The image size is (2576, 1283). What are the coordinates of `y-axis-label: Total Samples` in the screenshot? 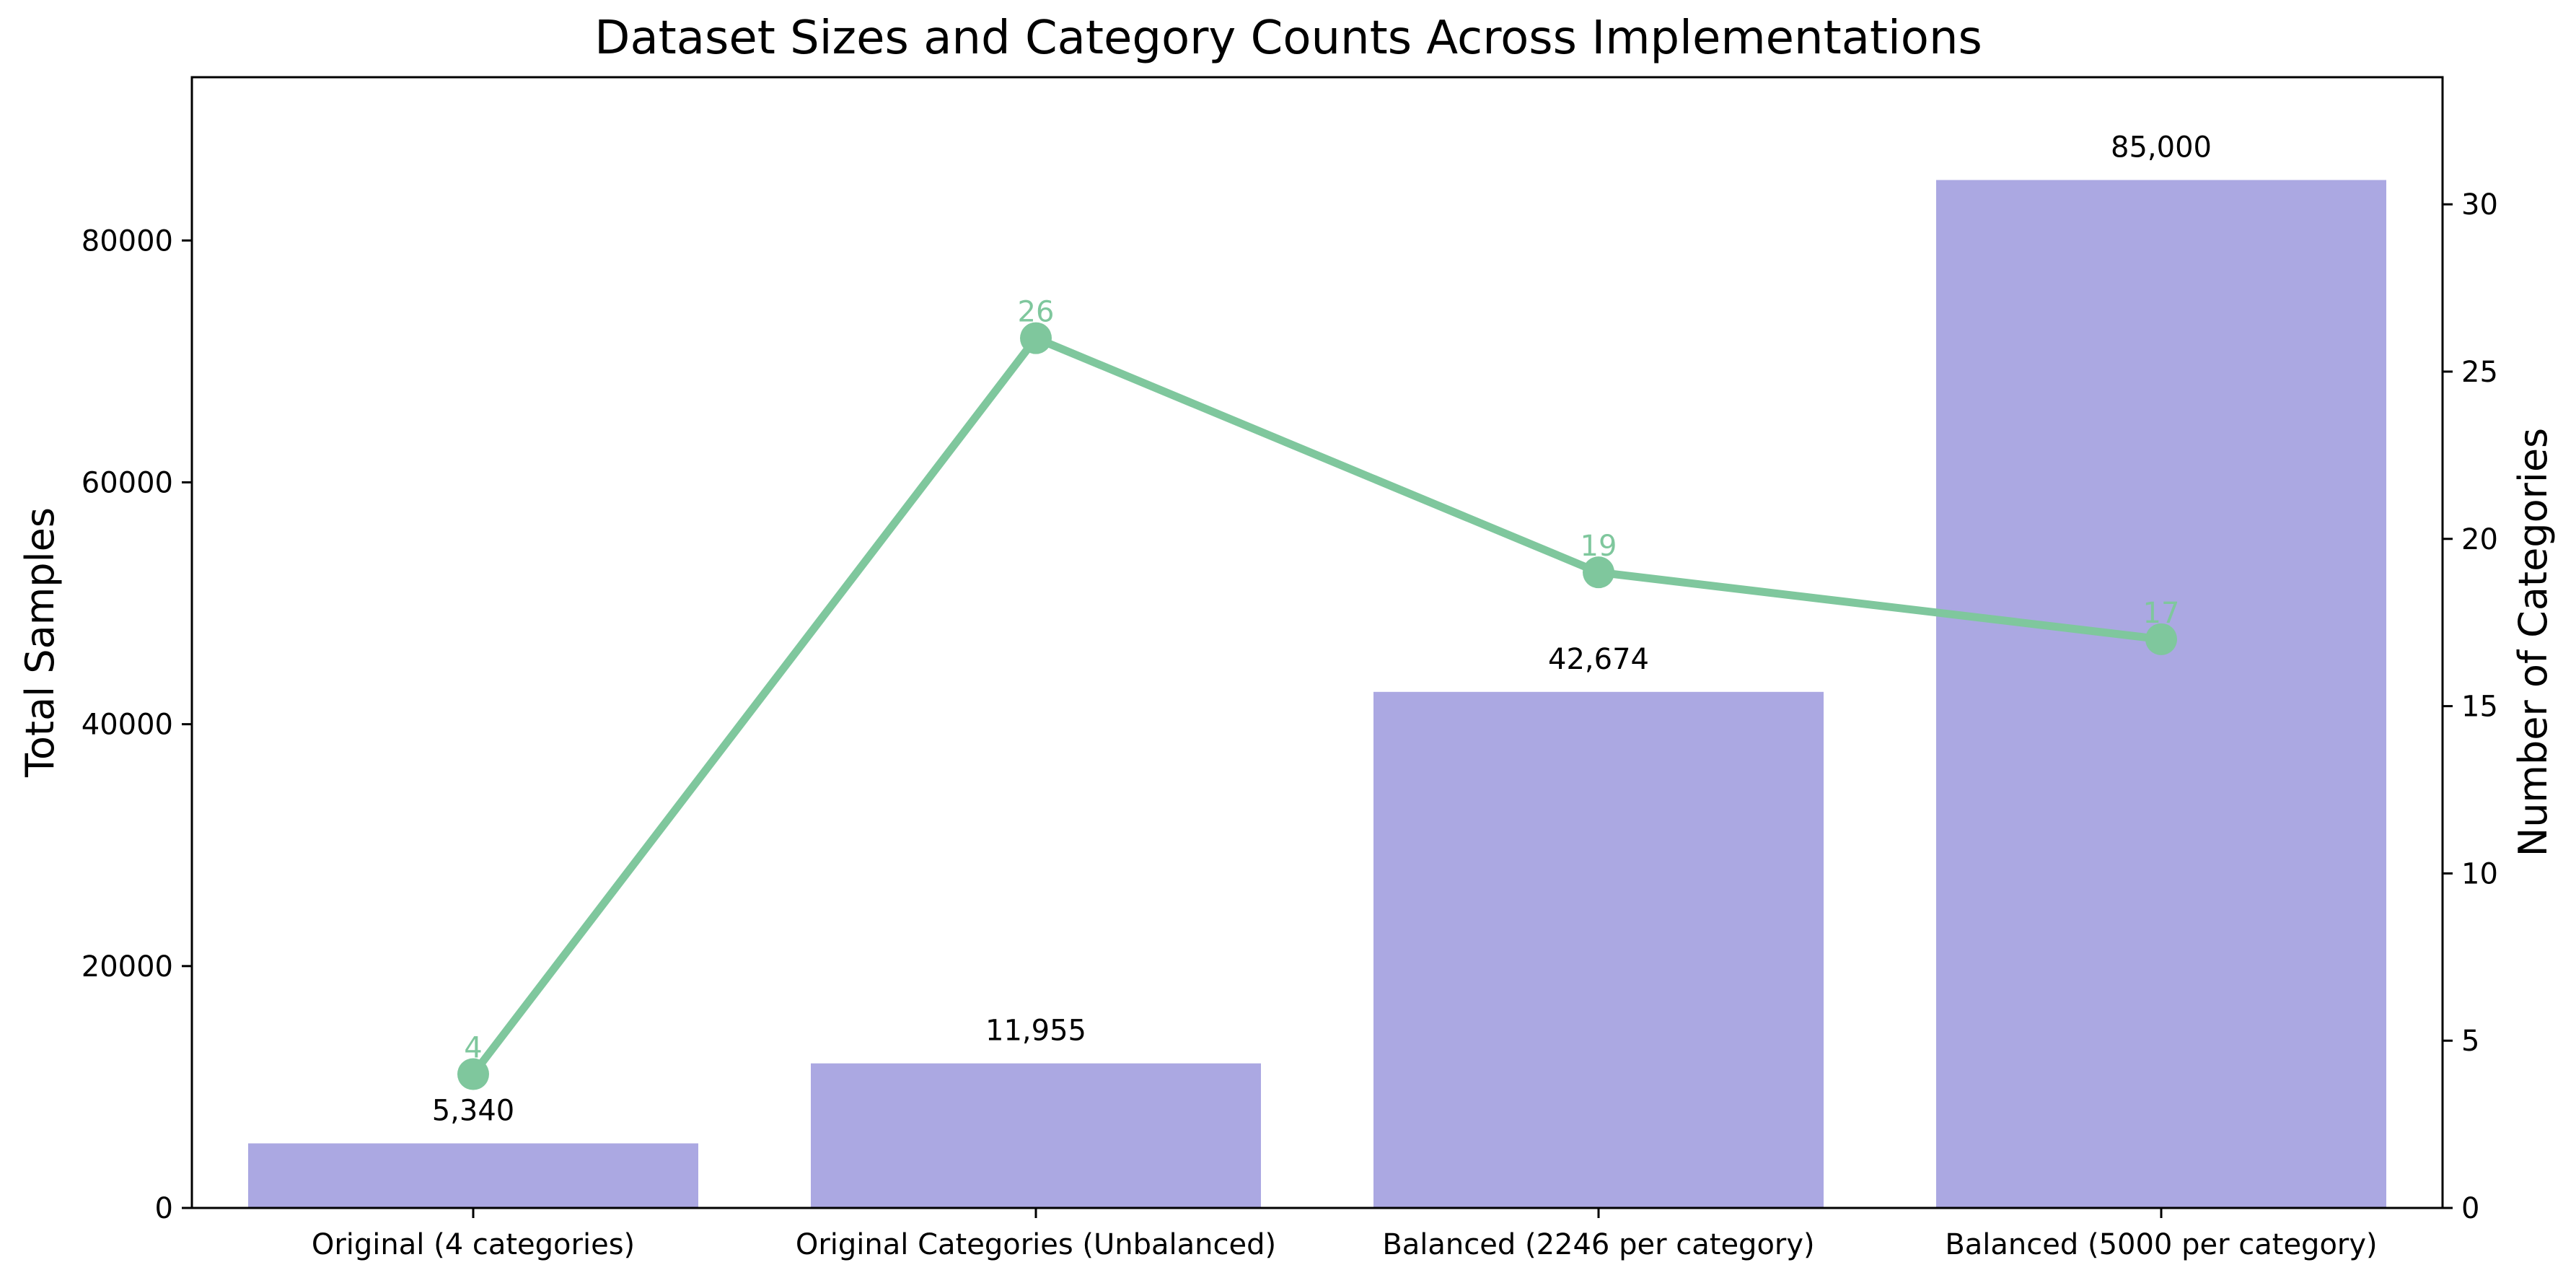 It's located at (40, 642).